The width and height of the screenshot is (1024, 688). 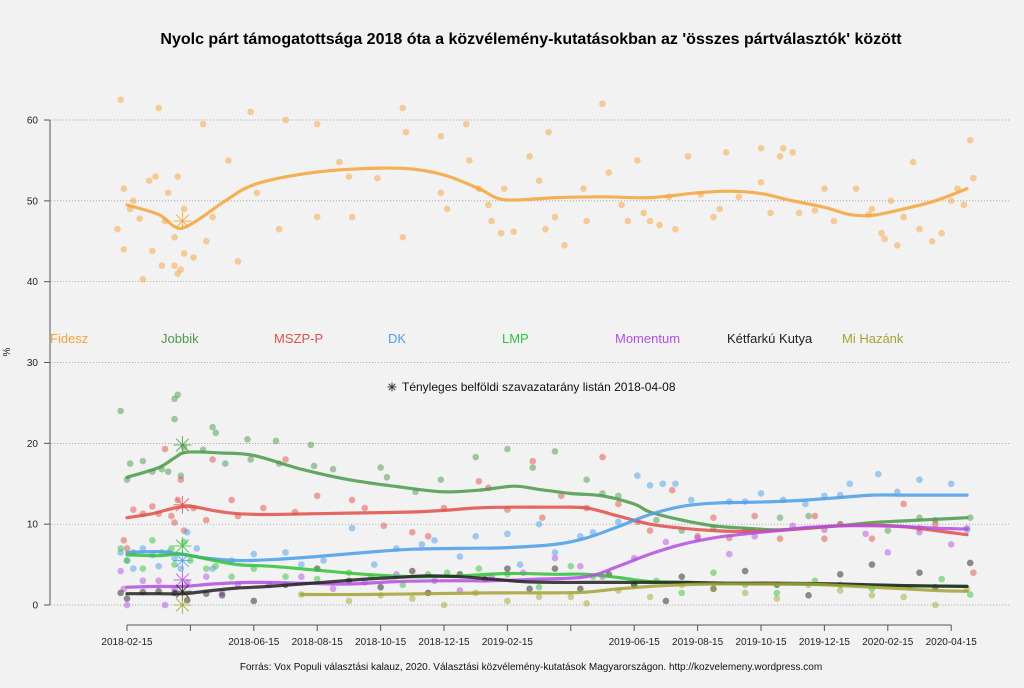 What do you see at coordinates (33, 121) in the screenshot?
I see `y-tick-label: 60` at bounding box center [33, 121].